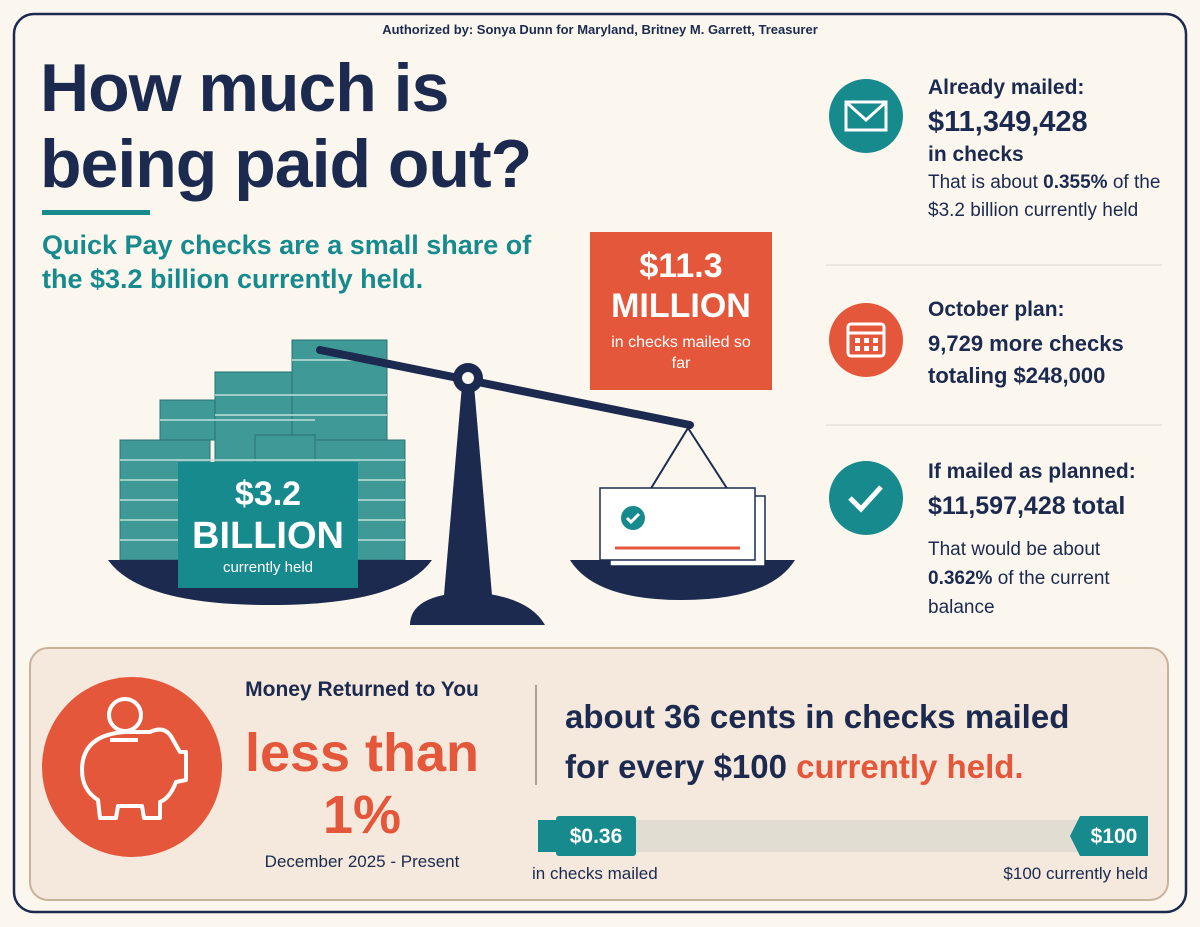  I want to click on statement-text: about 36 cents in checks mailed, so click(817, 716).